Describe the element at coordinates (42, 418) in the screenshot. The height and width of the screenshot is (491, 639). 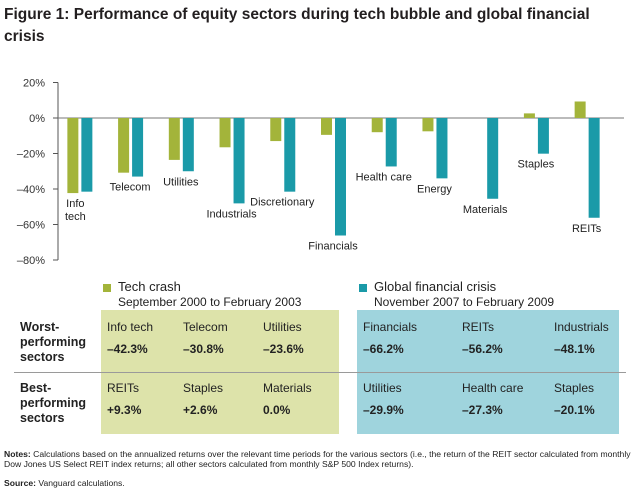
I see `best-label-line: sectors` at that location.